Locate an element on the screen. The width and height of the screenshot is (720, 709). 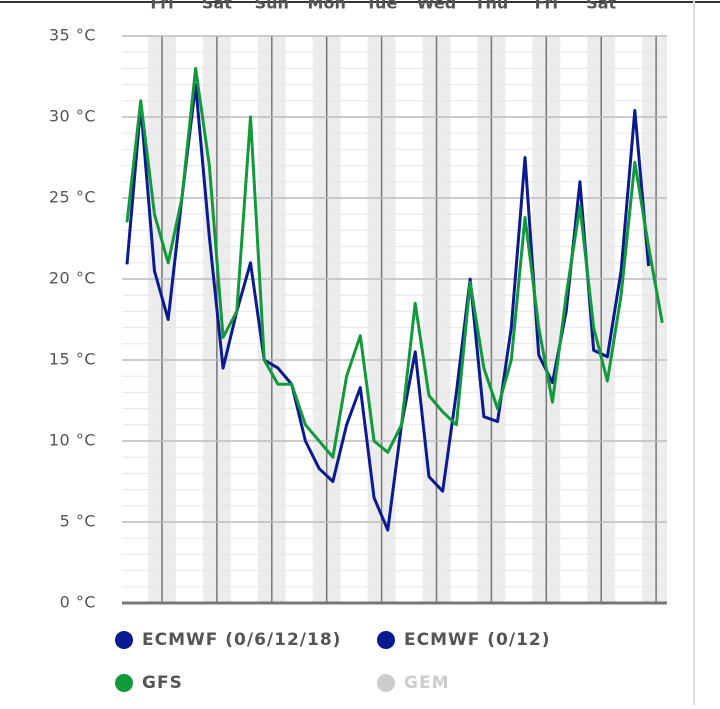
legend-label: ECMWF (0/6/12/18) is located at coordinates (241, 640).